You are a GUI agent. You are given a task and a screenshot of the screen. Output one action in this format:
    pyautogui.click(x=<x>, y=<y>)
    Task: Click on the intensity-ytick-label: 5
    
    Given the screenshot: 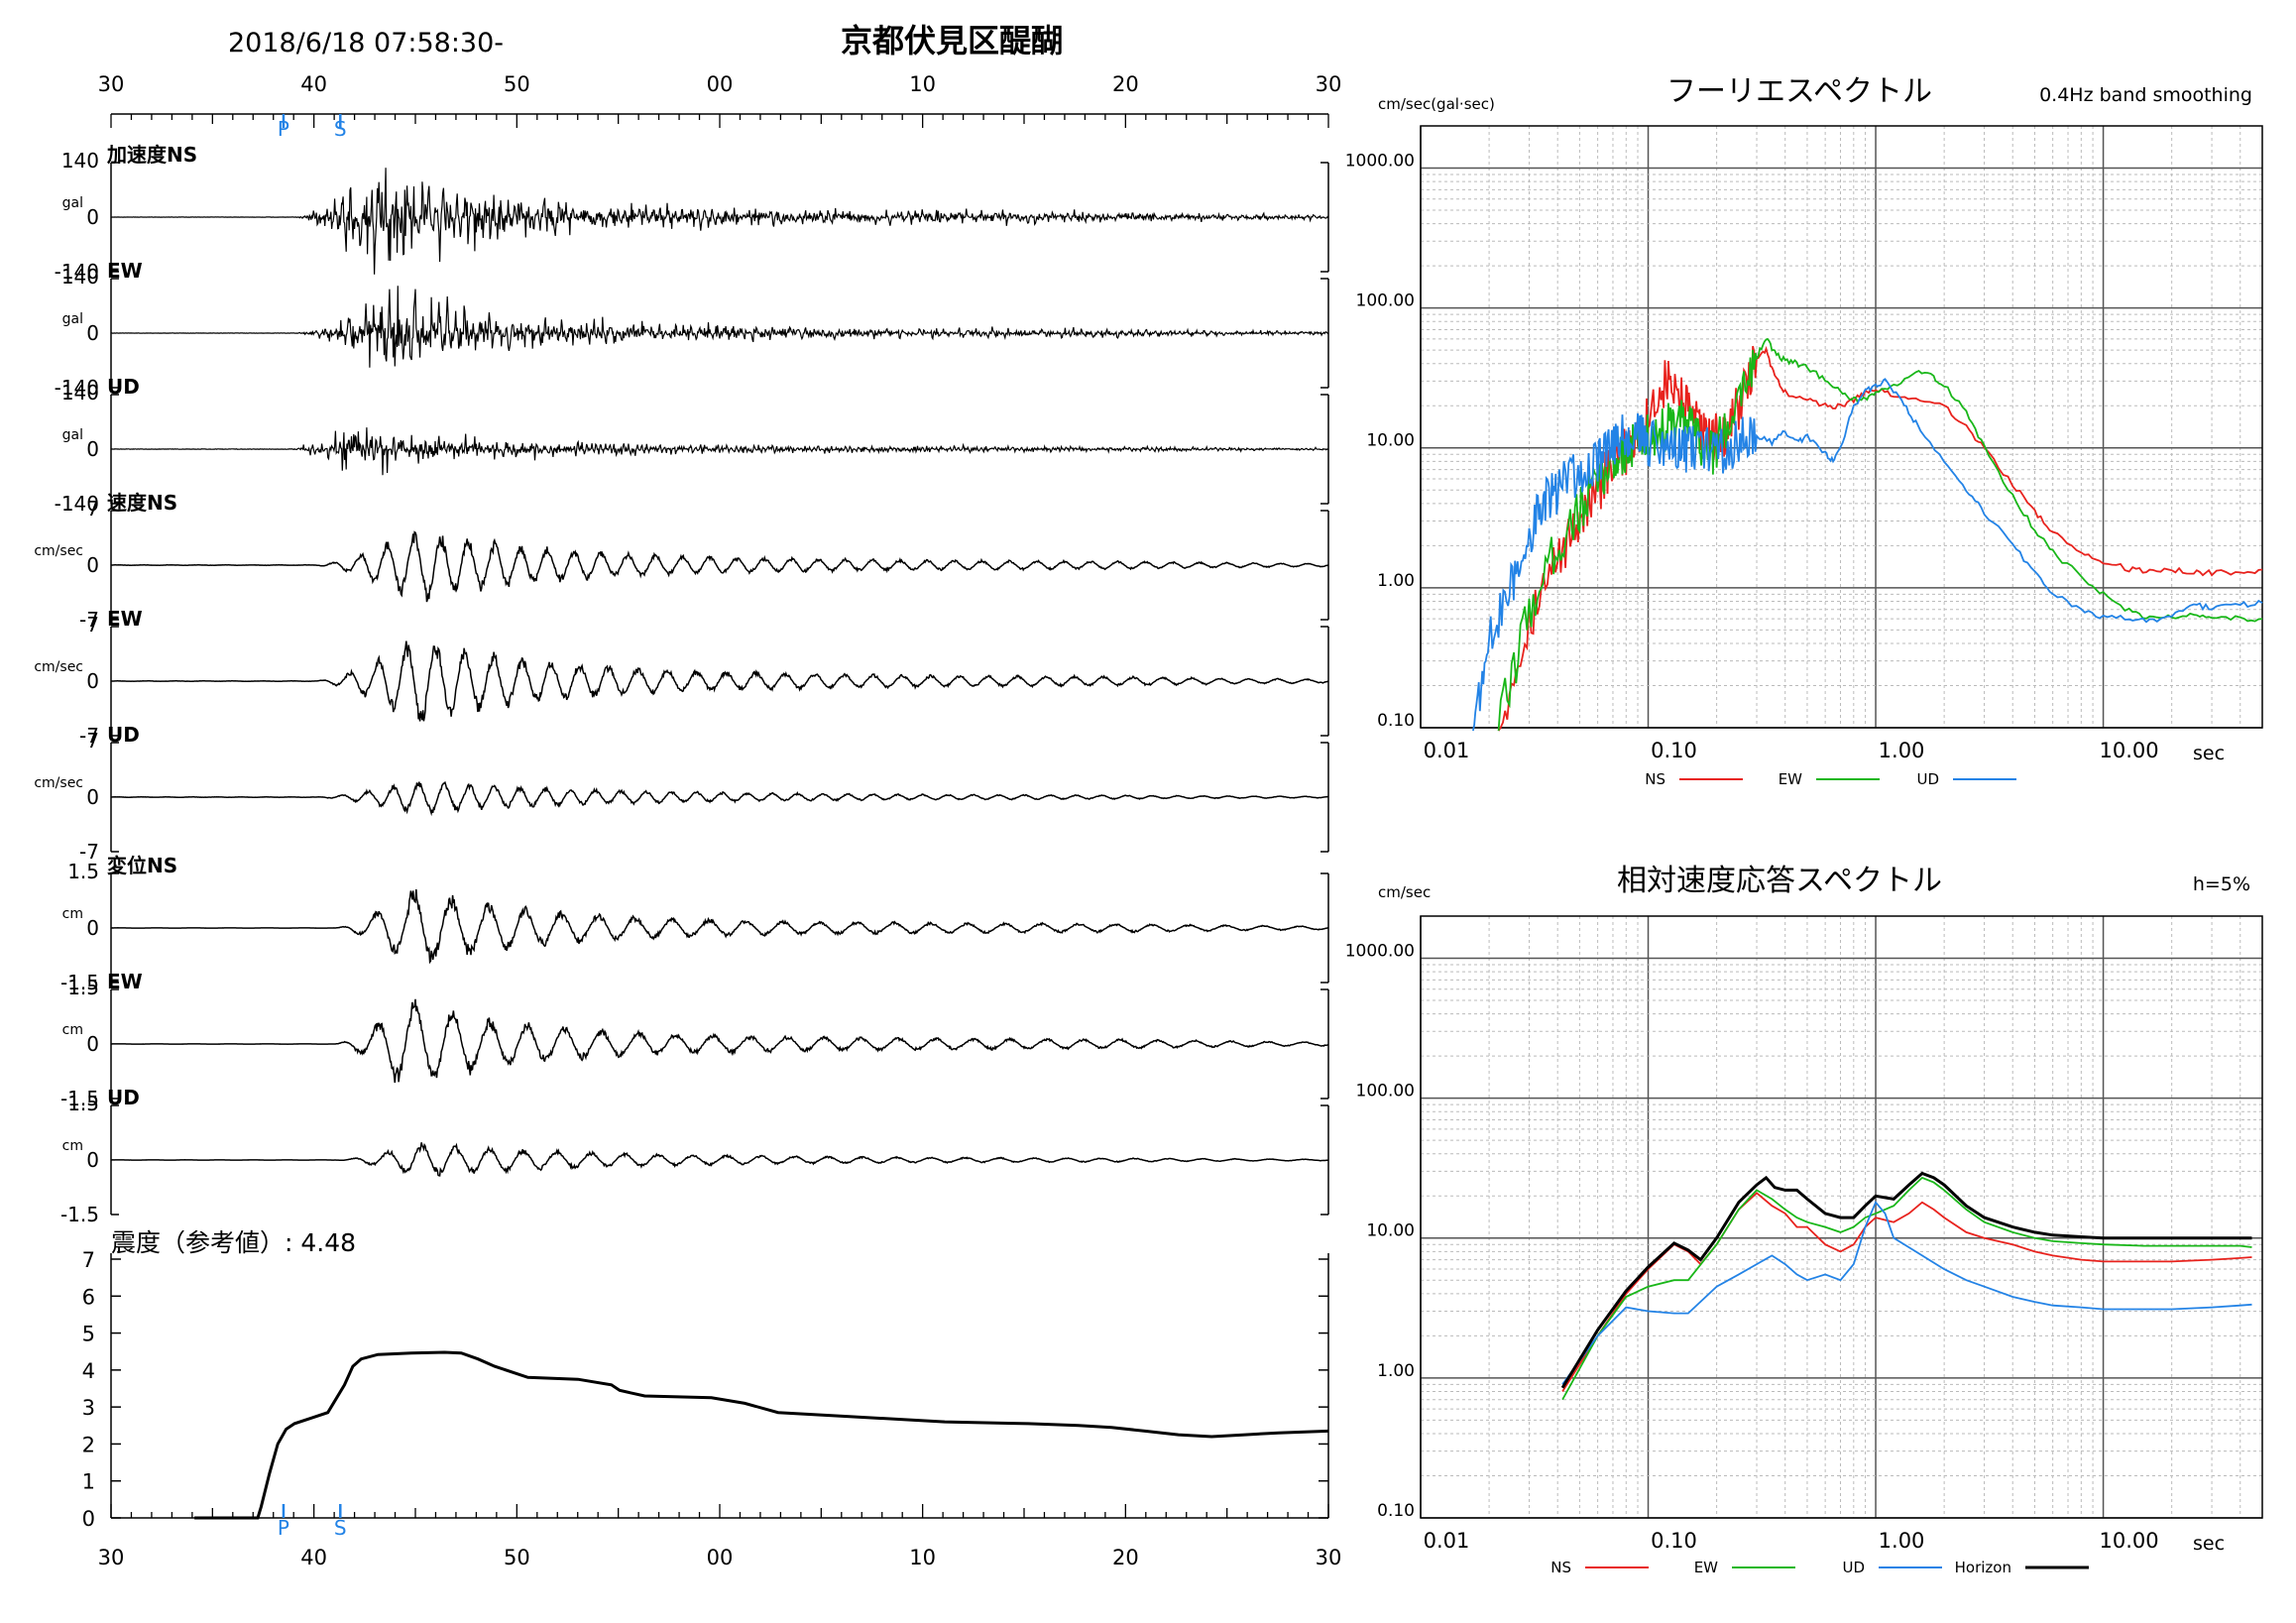 What is the action you would take?
    pyautogui.click(x=89, y=1334)
    